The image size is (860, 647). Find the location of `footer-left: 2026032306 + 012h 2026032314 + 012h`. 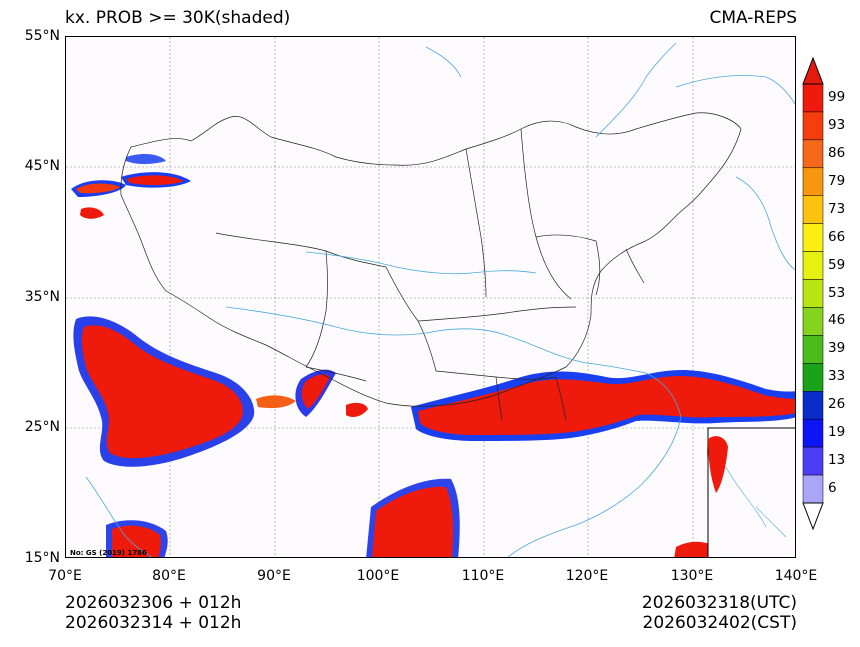

footer-left: 2026032306 + 012h 2026032314 + 012h is located at coordinates (153, 613).